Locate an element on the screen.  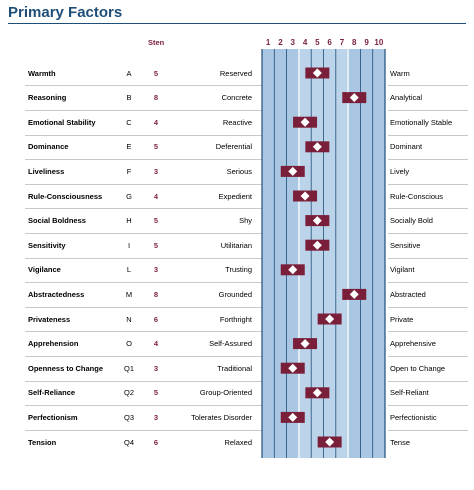
factor-high-label: Sensitive is located at coordinates (405, 245).